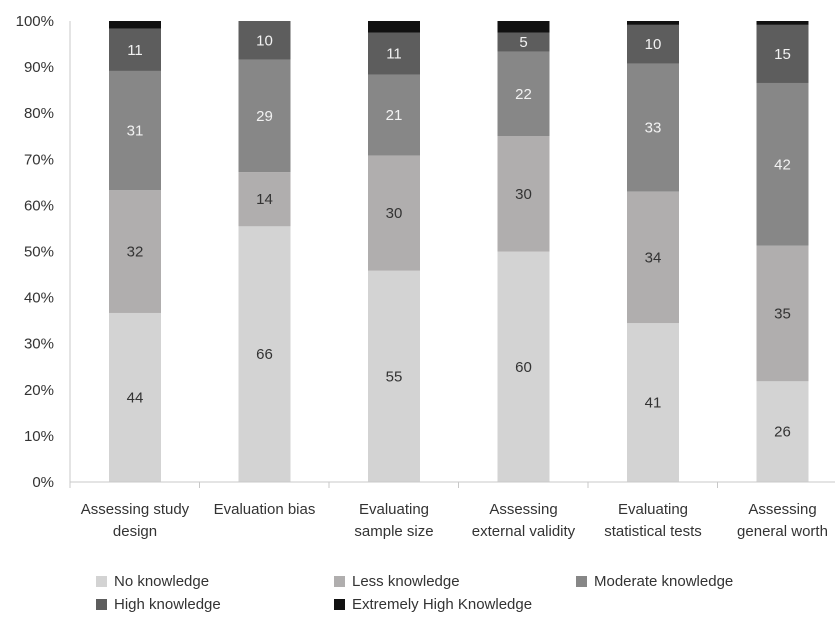 This screenshot has width=835, height=625. Describe the element at coordinates (39, 436) in the screenshot. I see `y-tick-label: 10%` at that location.